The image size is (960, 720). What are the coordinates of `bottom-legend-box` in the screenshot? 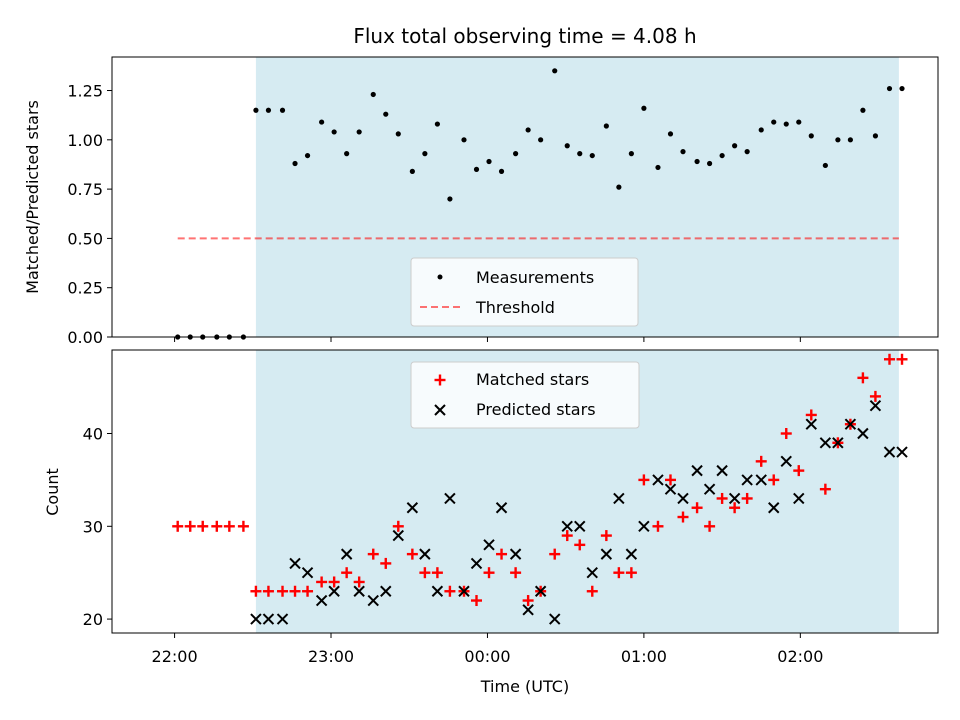 It's located at (525, 395).